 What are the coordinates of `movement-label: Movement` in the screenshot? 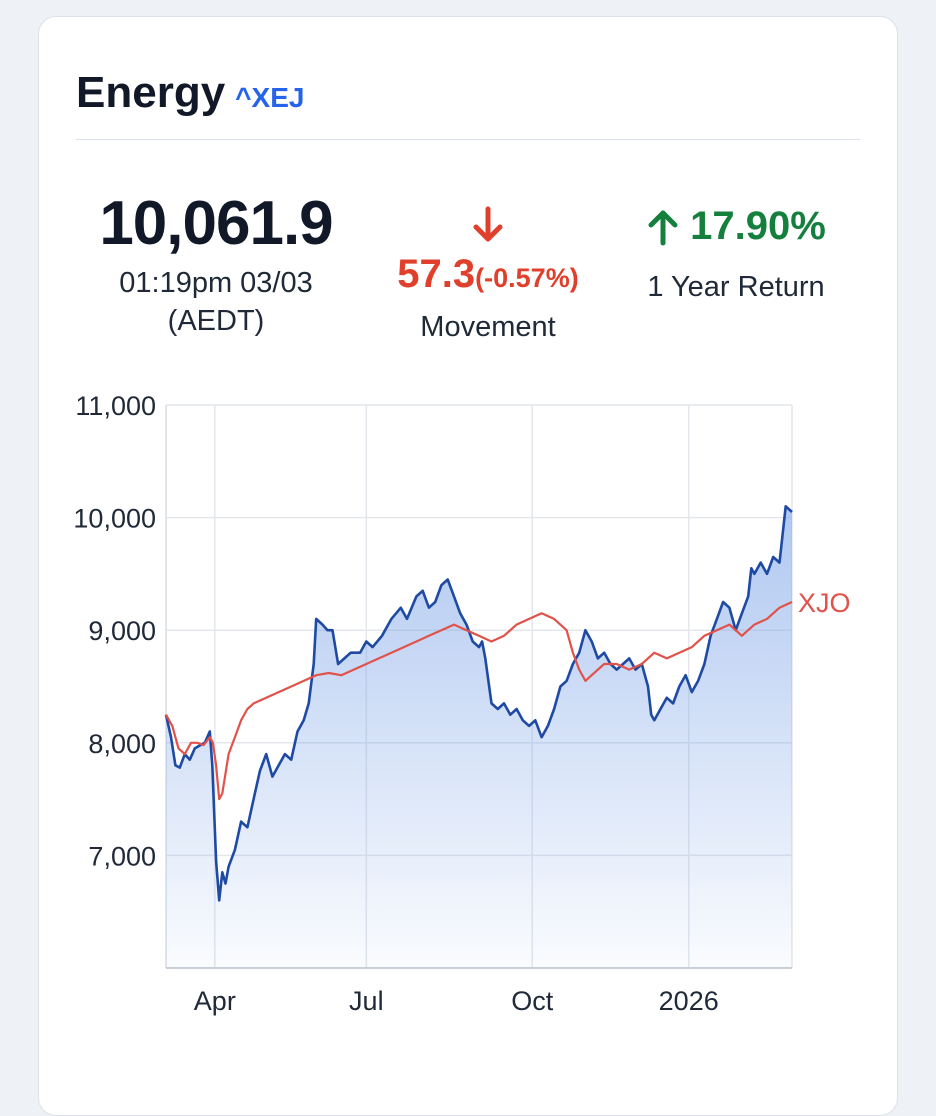 It's located at (488, 327).